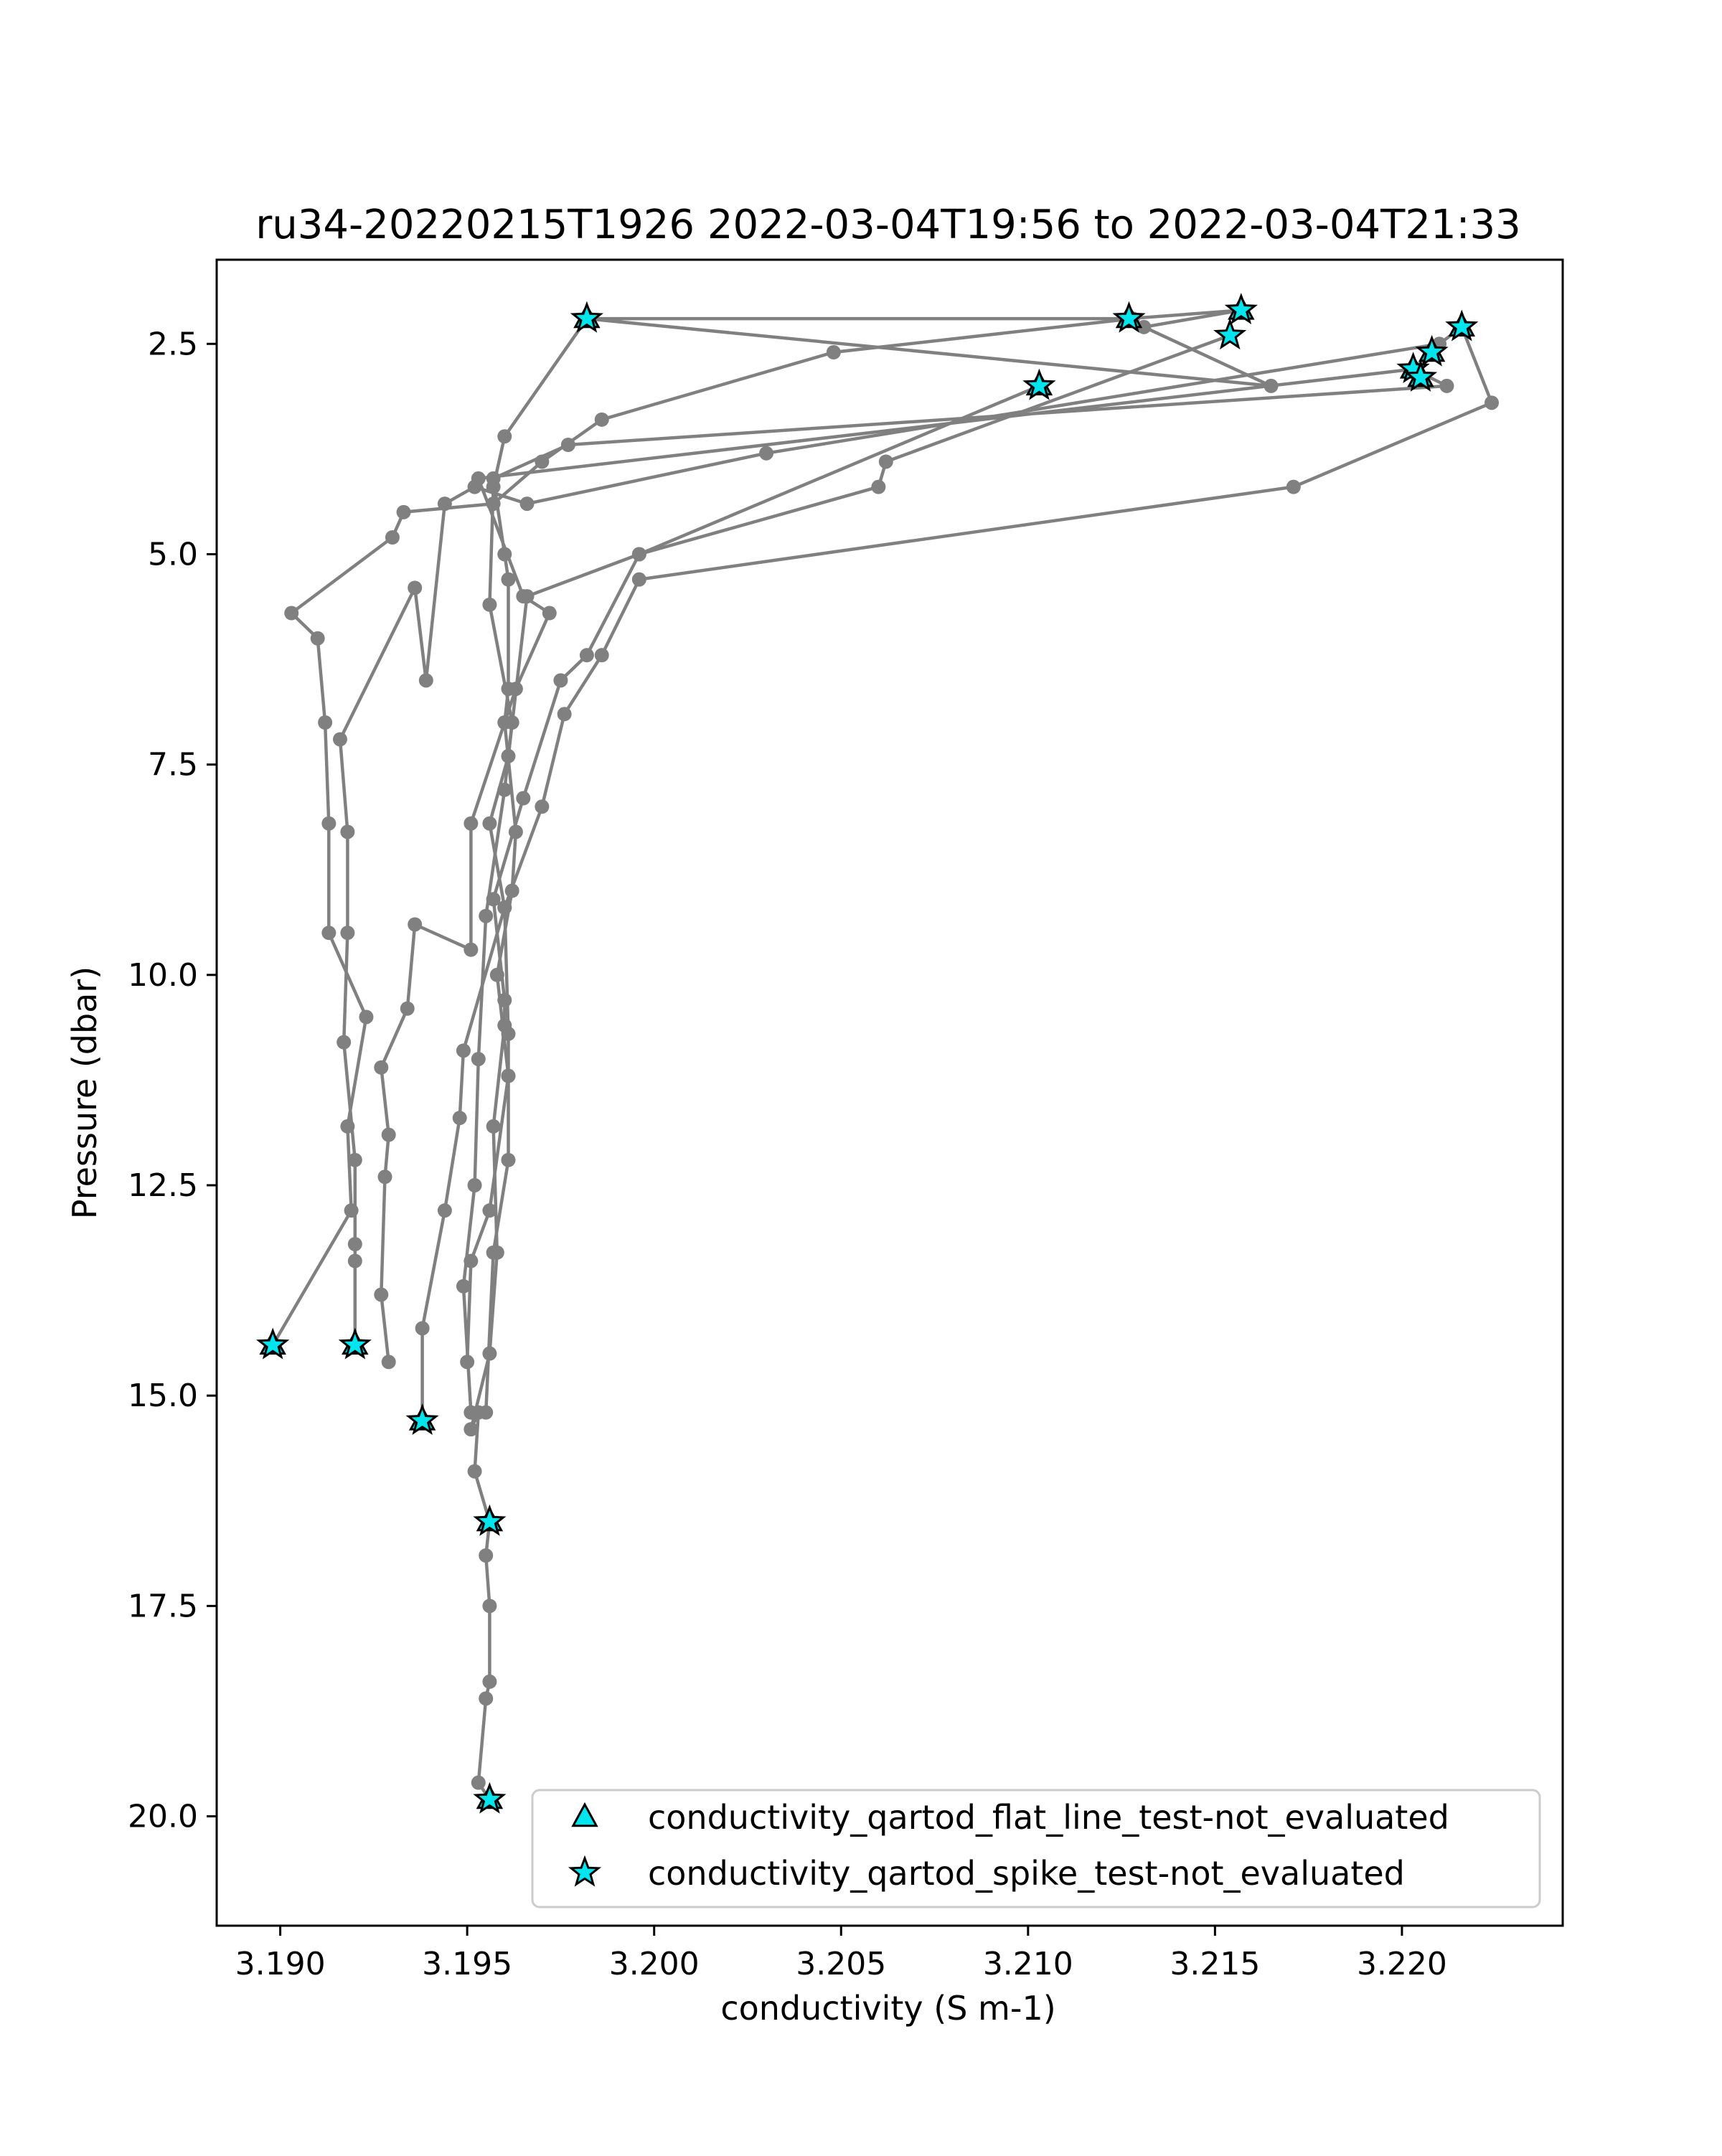  I want to click on x-axis-label: conductivity (S m-1), so click(888, 2009).